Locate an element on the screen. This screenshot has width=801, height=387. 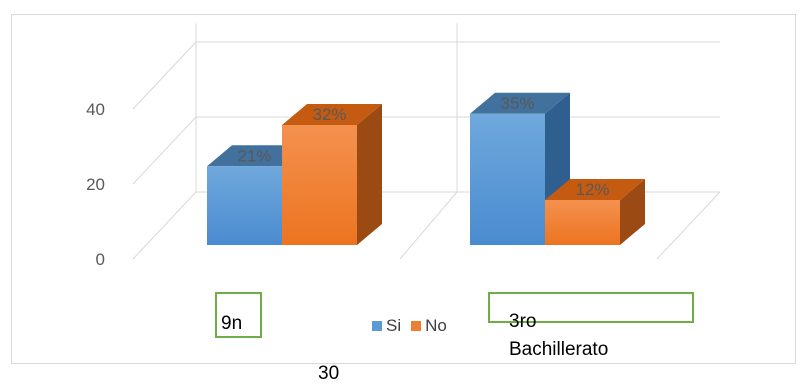
data-label-si-0: 21% is located at coordinates (254, 155).